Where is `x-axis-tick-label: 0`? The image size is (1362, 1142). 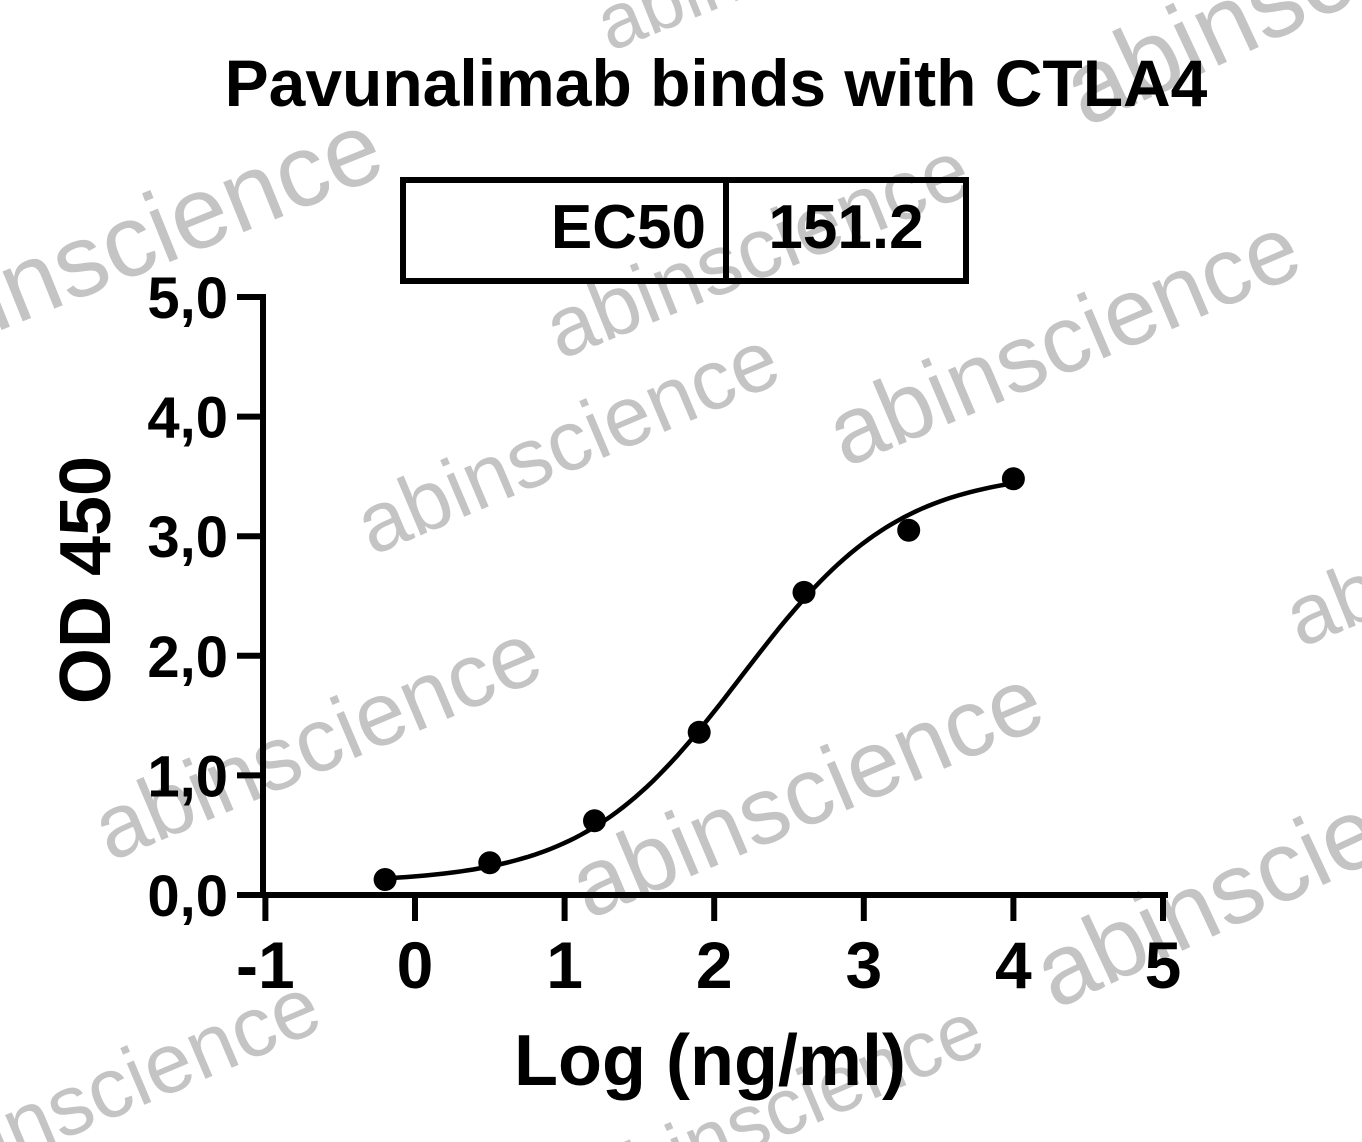 x-axis-tick-label: 0 is located at coordinates (415, 965).